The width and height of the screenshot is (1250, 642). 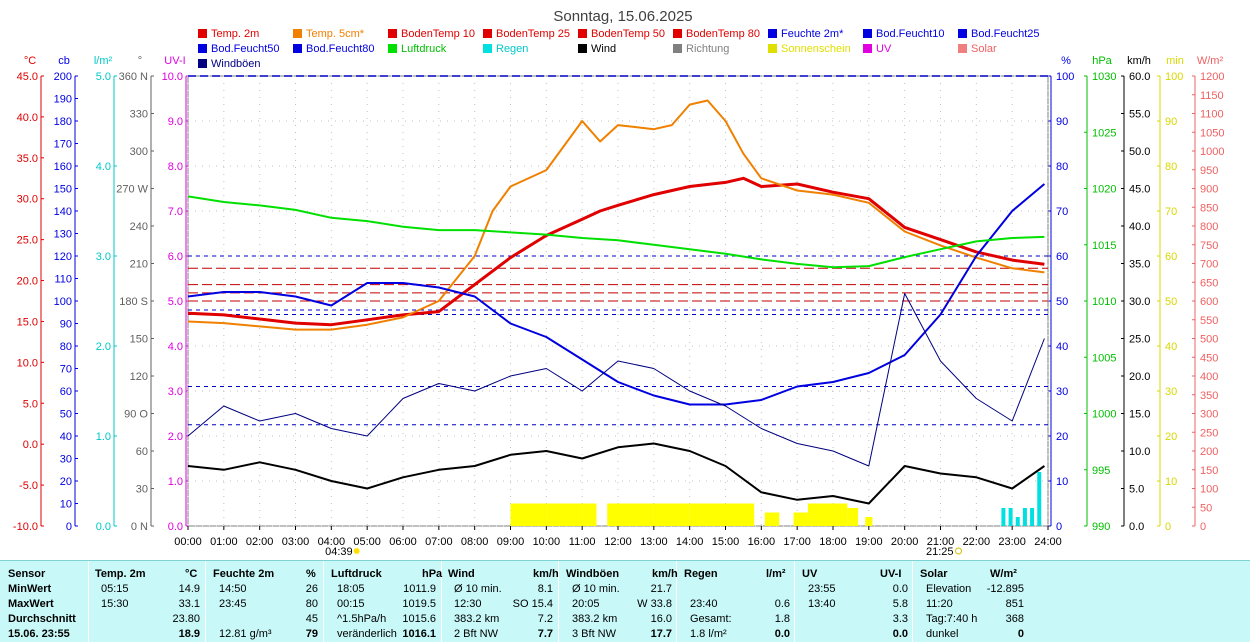 I want to click on table-cell: 20:05, so click(x=586, y=604).